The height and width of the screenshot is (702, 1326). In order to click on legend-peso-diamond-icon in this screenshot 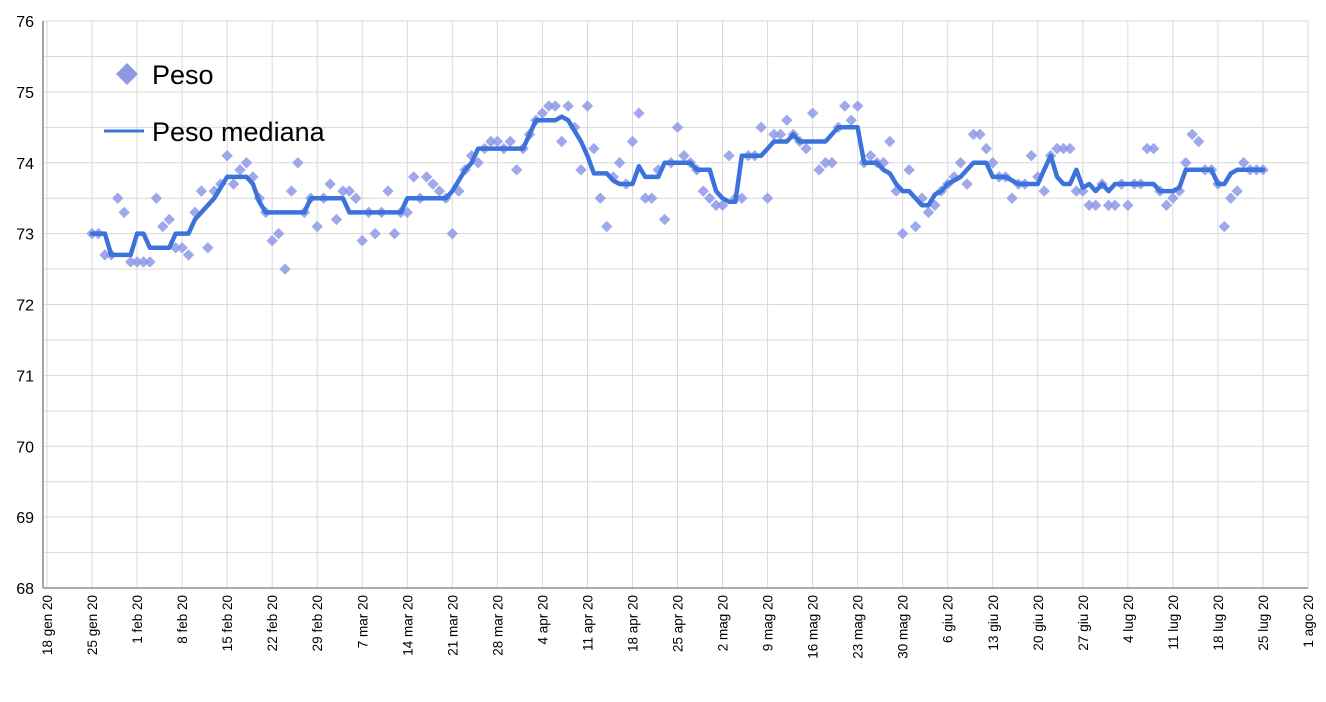, I will do `click(127, 74)`.